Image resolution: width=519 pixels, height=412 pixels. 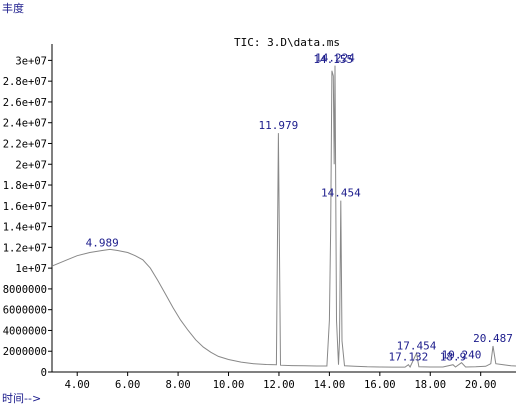 I want to click on peak-label: 18.9, so click(x=453, y=357).